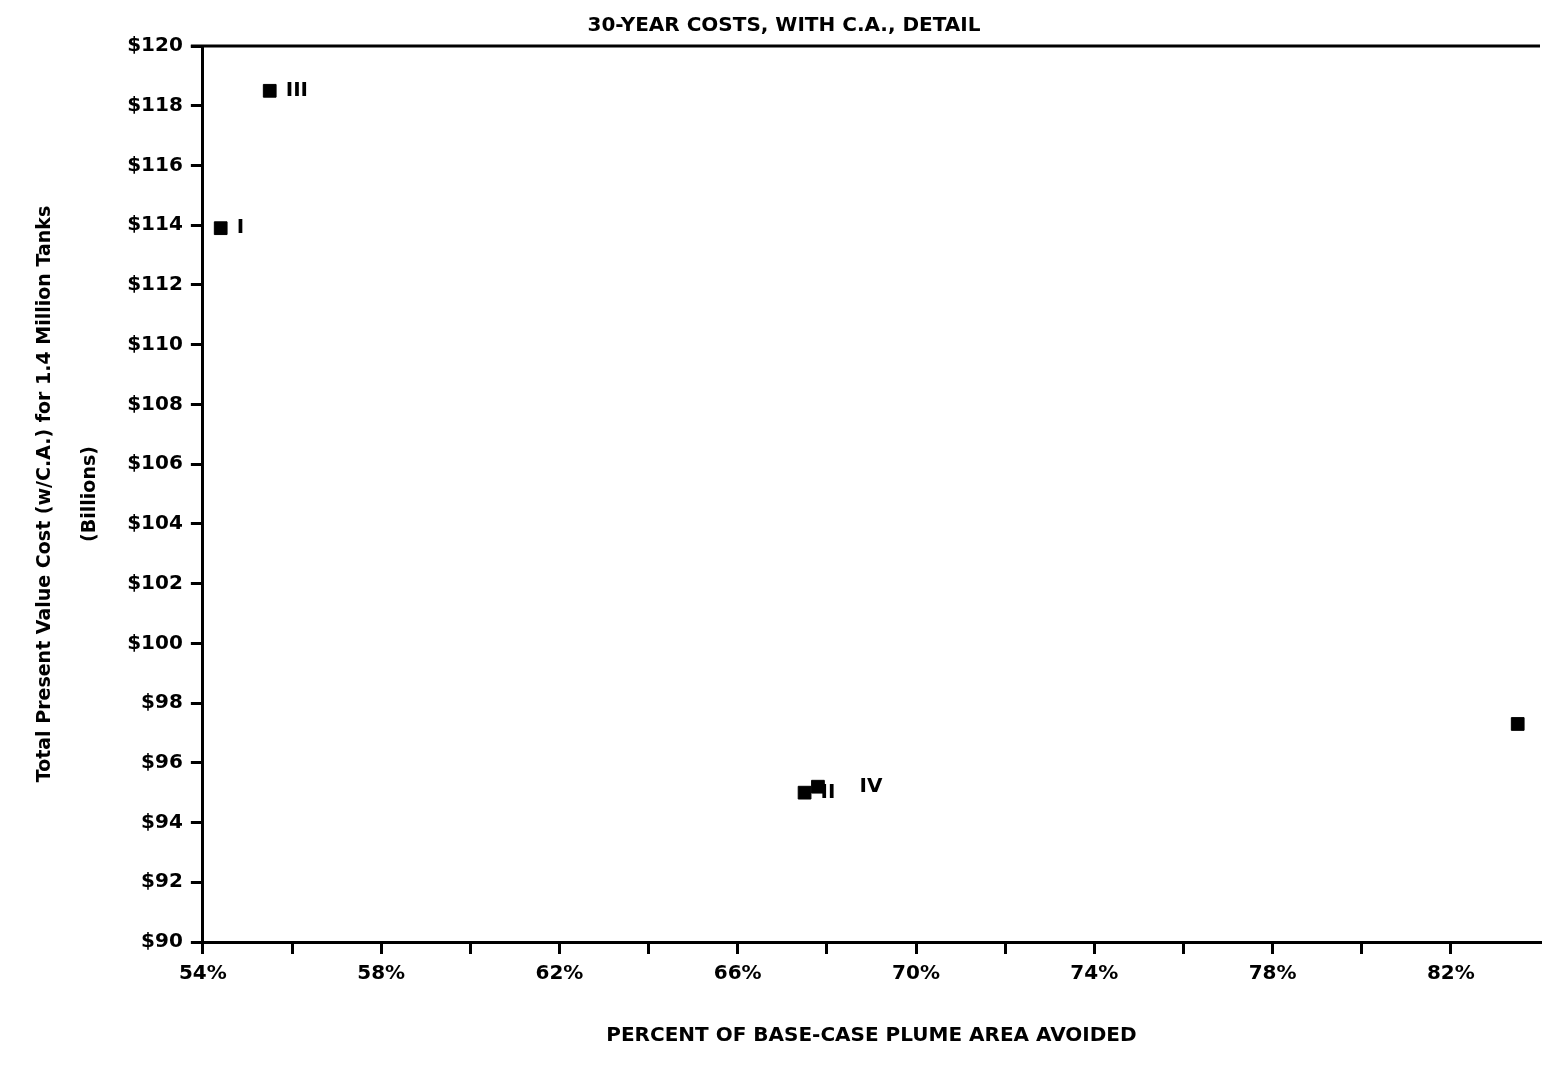 This screenshot has height=1070, width=1558. Describe the element at coordinates (155, 342) in the screenshot. I see `y-tick-label: $110` at that location.